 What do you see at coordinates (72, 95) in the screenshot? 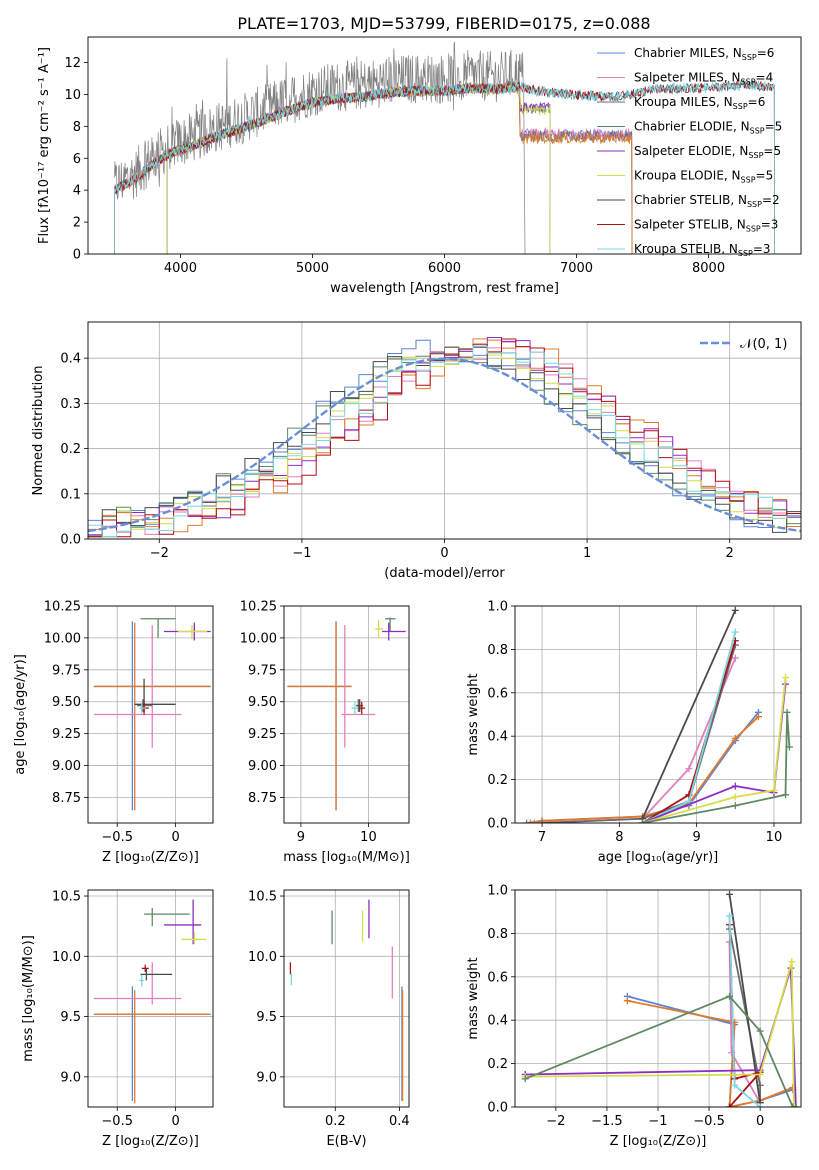
I see `y-tick-label: 10` at bounding box center [72, 95].